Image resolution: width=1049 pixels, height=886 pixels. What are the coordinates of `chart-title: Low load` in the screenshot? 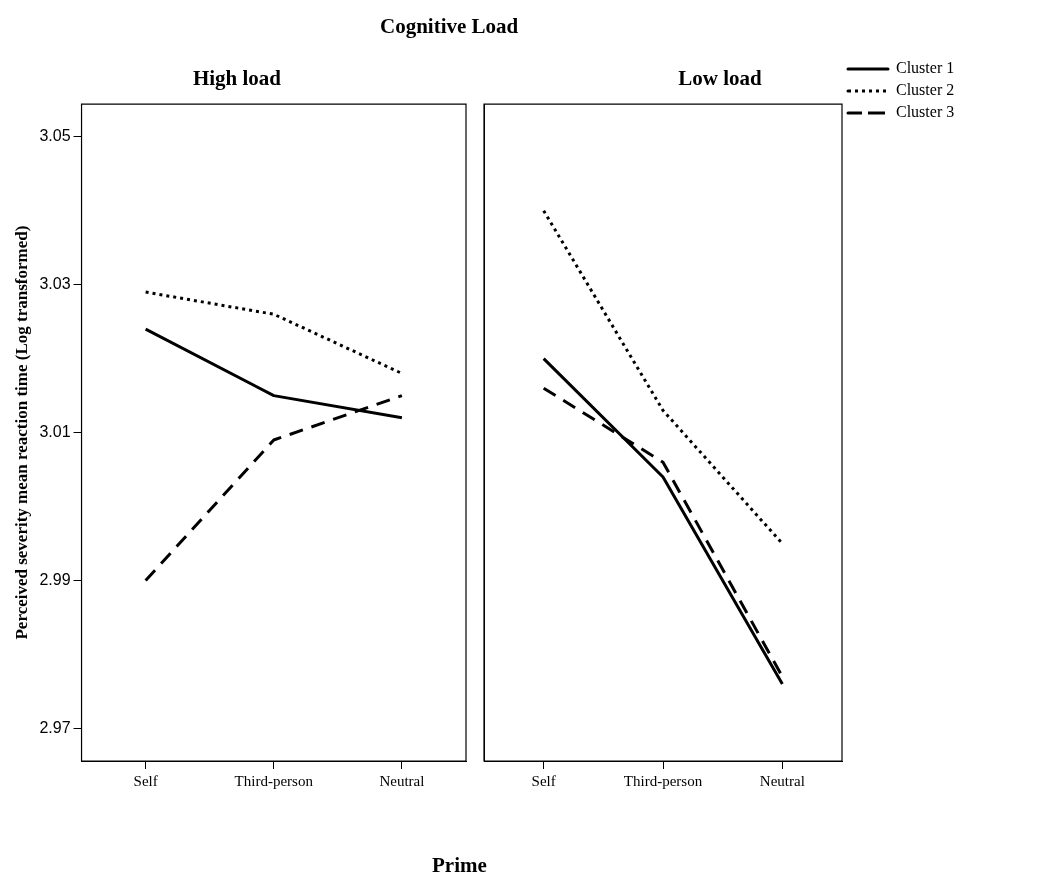 It's located at (720, 78).